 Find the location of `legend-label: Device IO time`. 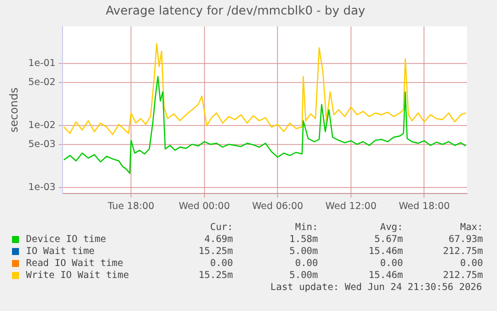

legend-label: Device IO time is located at coordinates (67, 240).